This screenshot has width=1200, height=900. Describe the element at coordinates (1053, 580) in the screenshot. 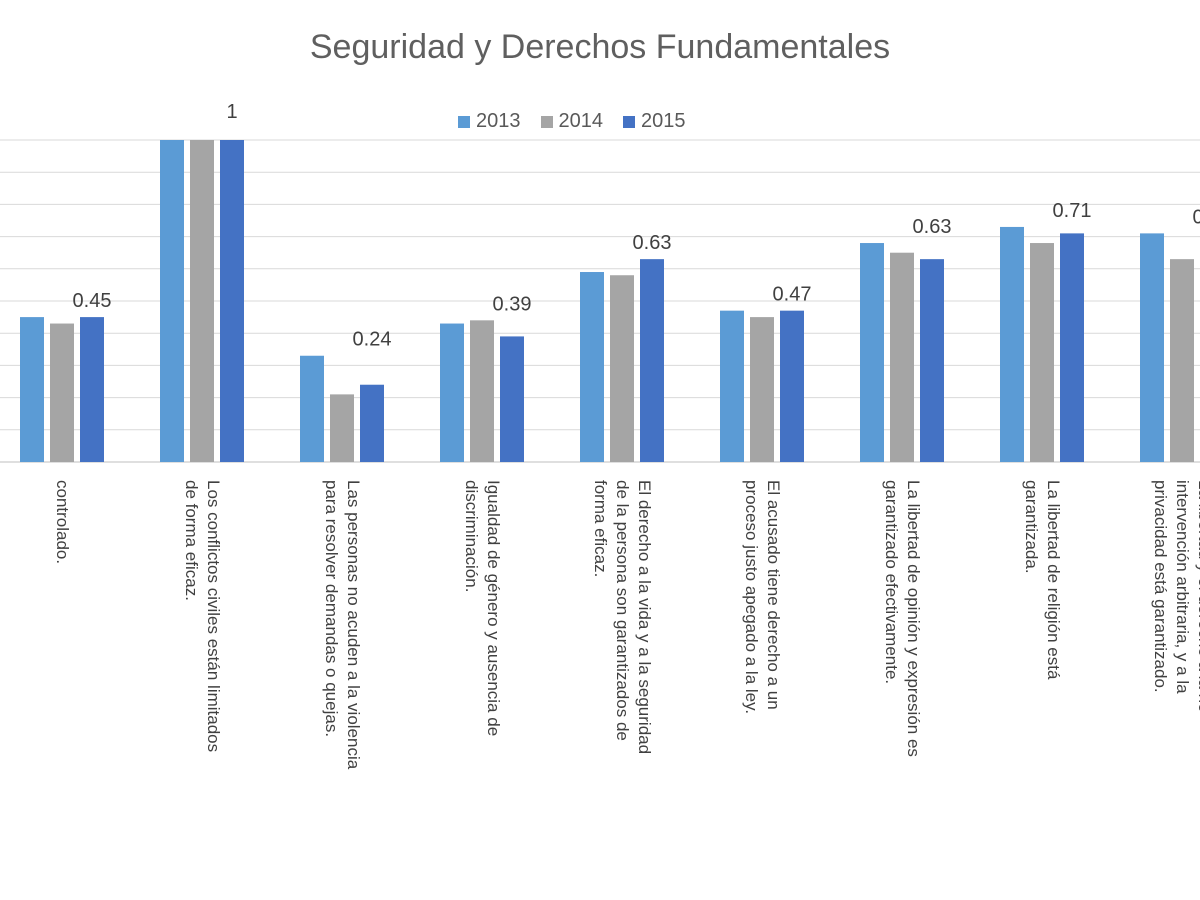

I see `category-label-line: La libertad de religión está` at that location.